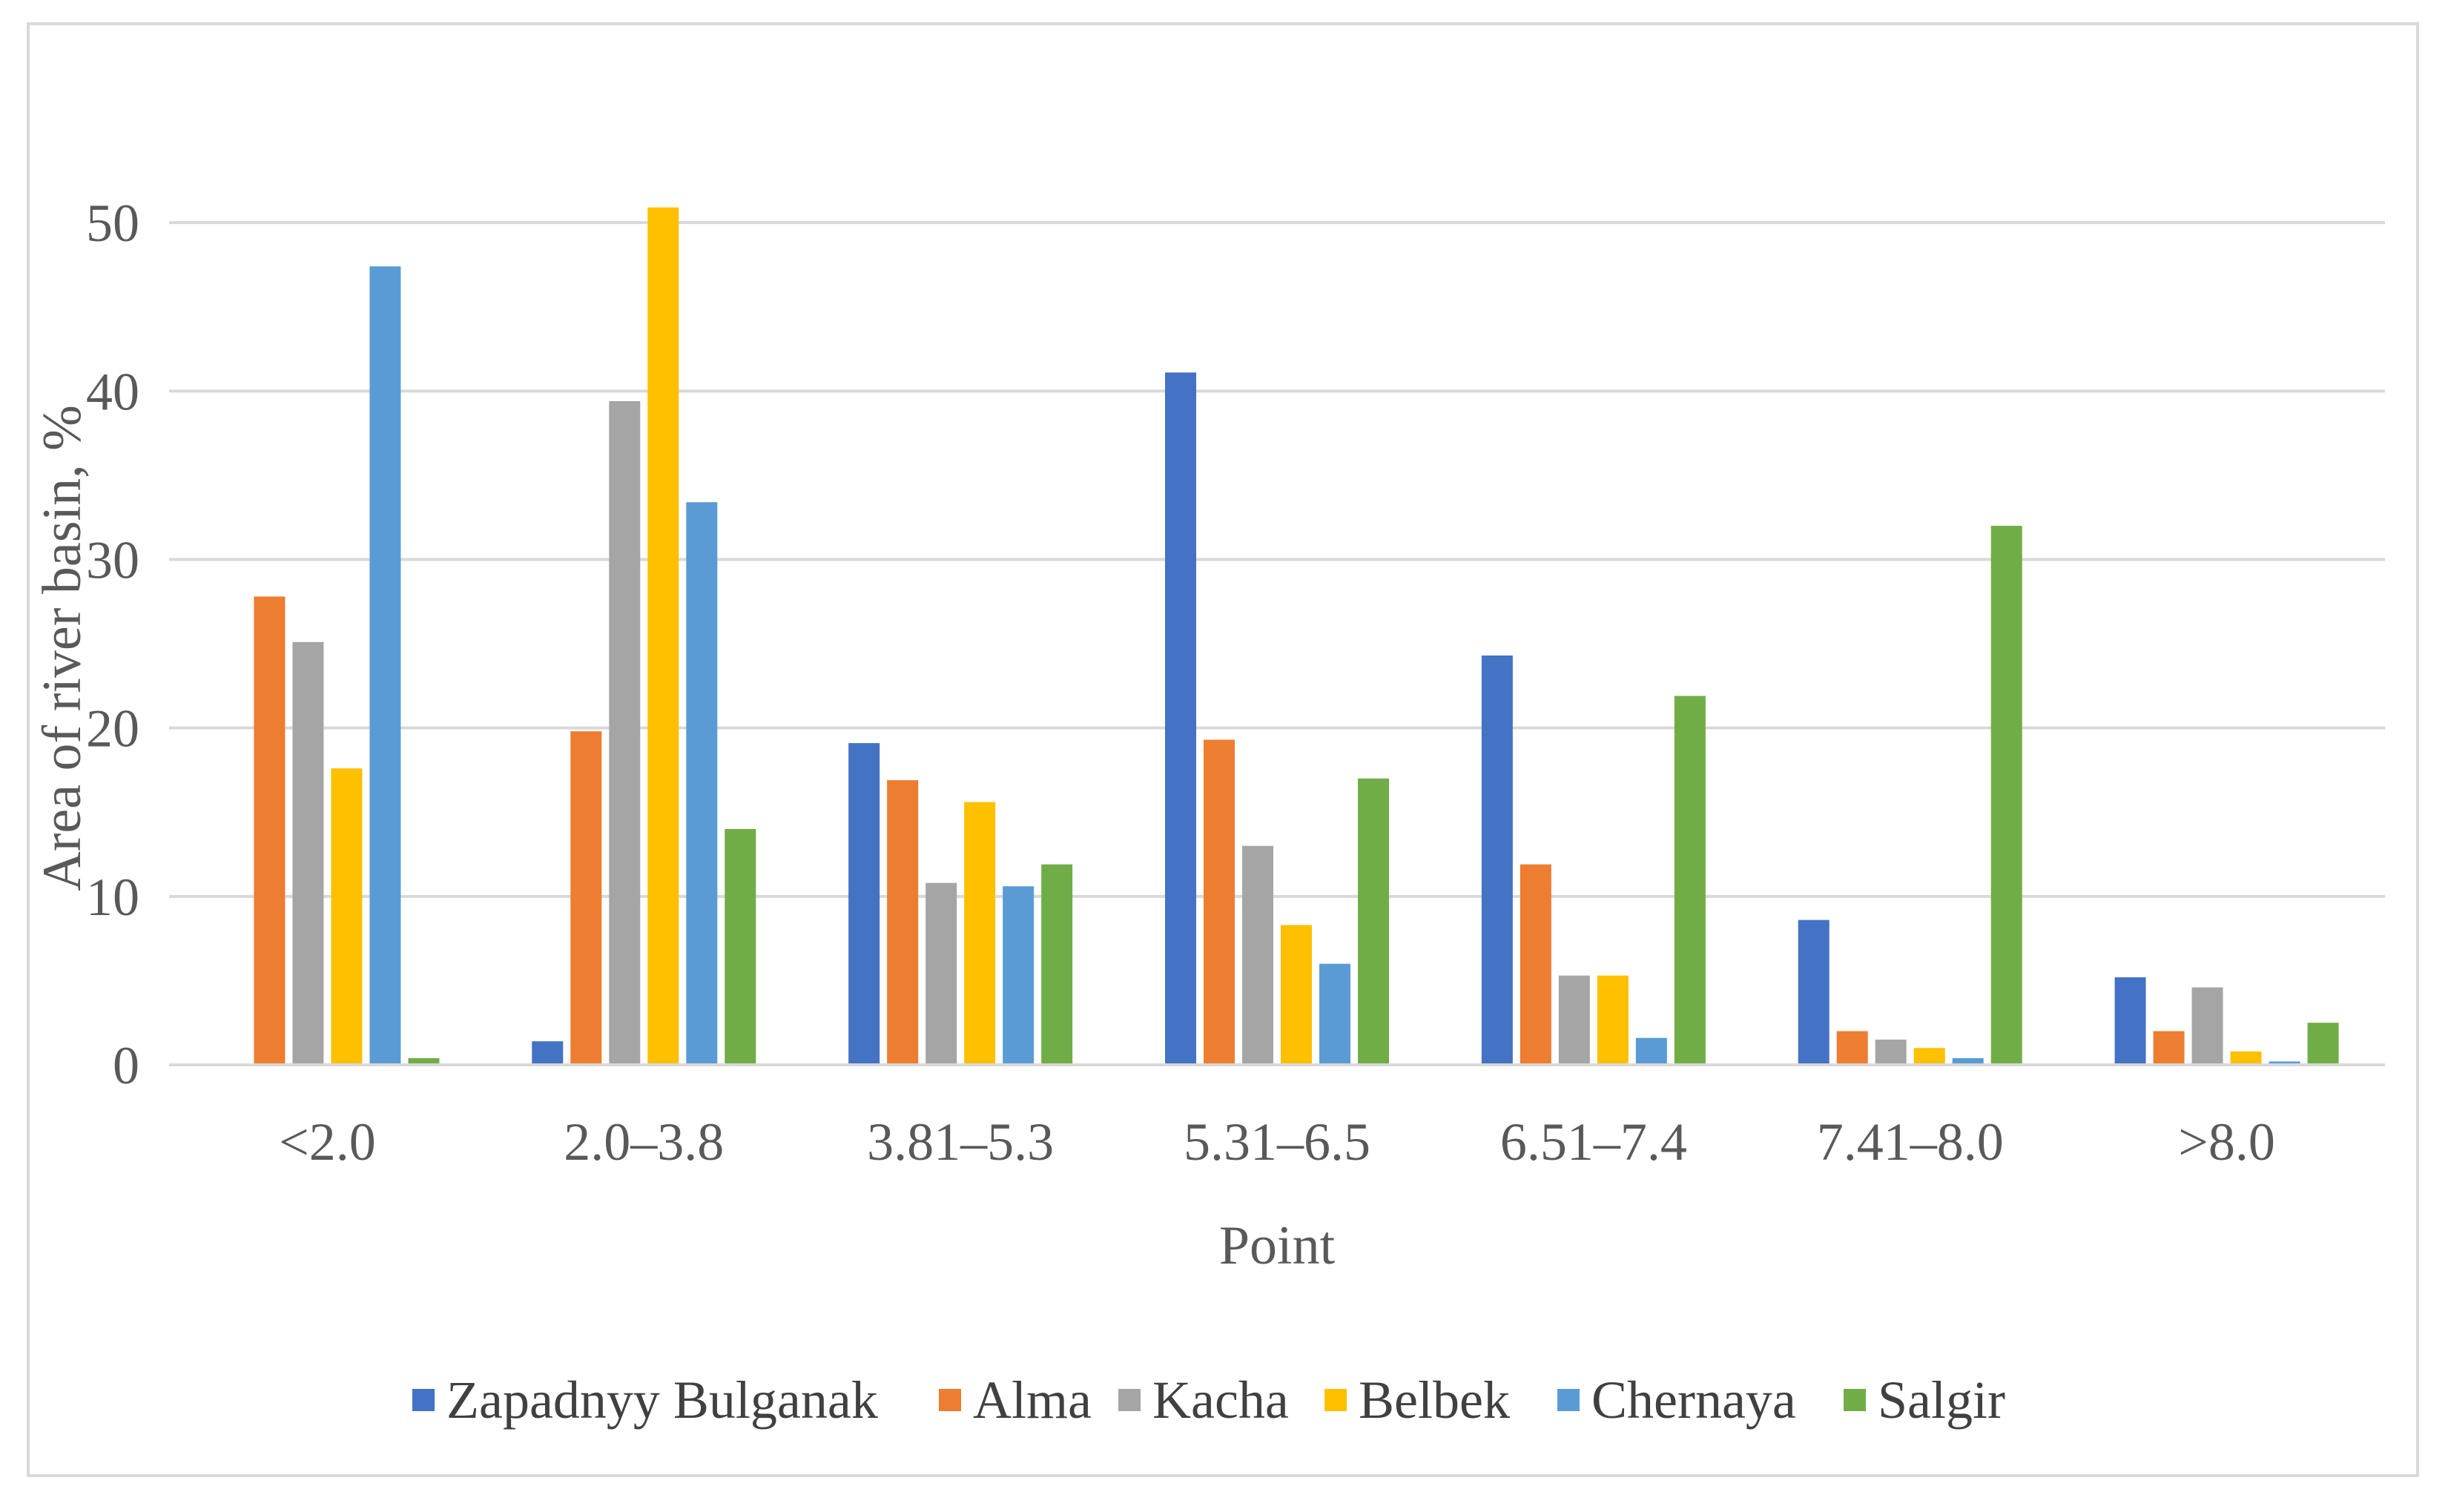 This screenshot has width=2448, height=1512. I want to click on legend-item-zapadnyy-bulganak: Zapadnyy Bulganak, so click(645, 1400).